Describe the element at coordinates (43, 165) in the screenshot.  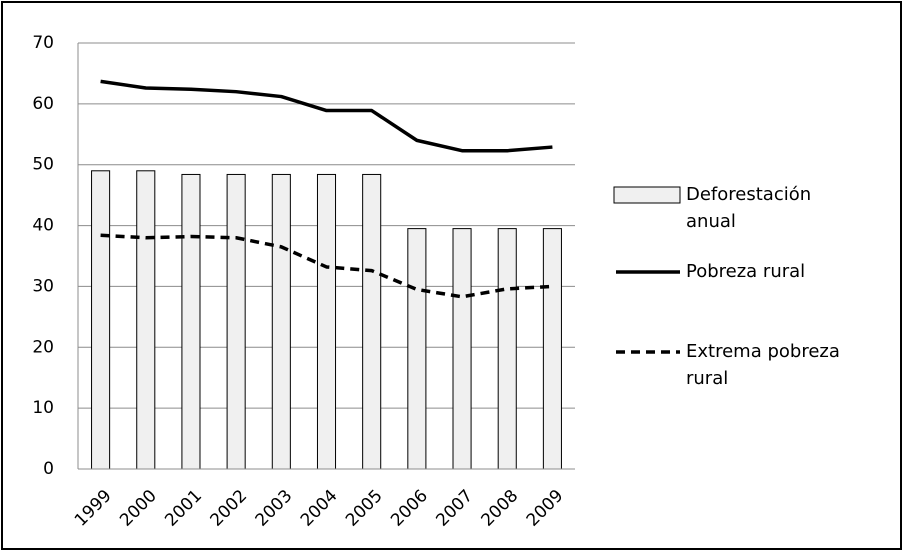
I see `y-tick-label: 50` at that location.